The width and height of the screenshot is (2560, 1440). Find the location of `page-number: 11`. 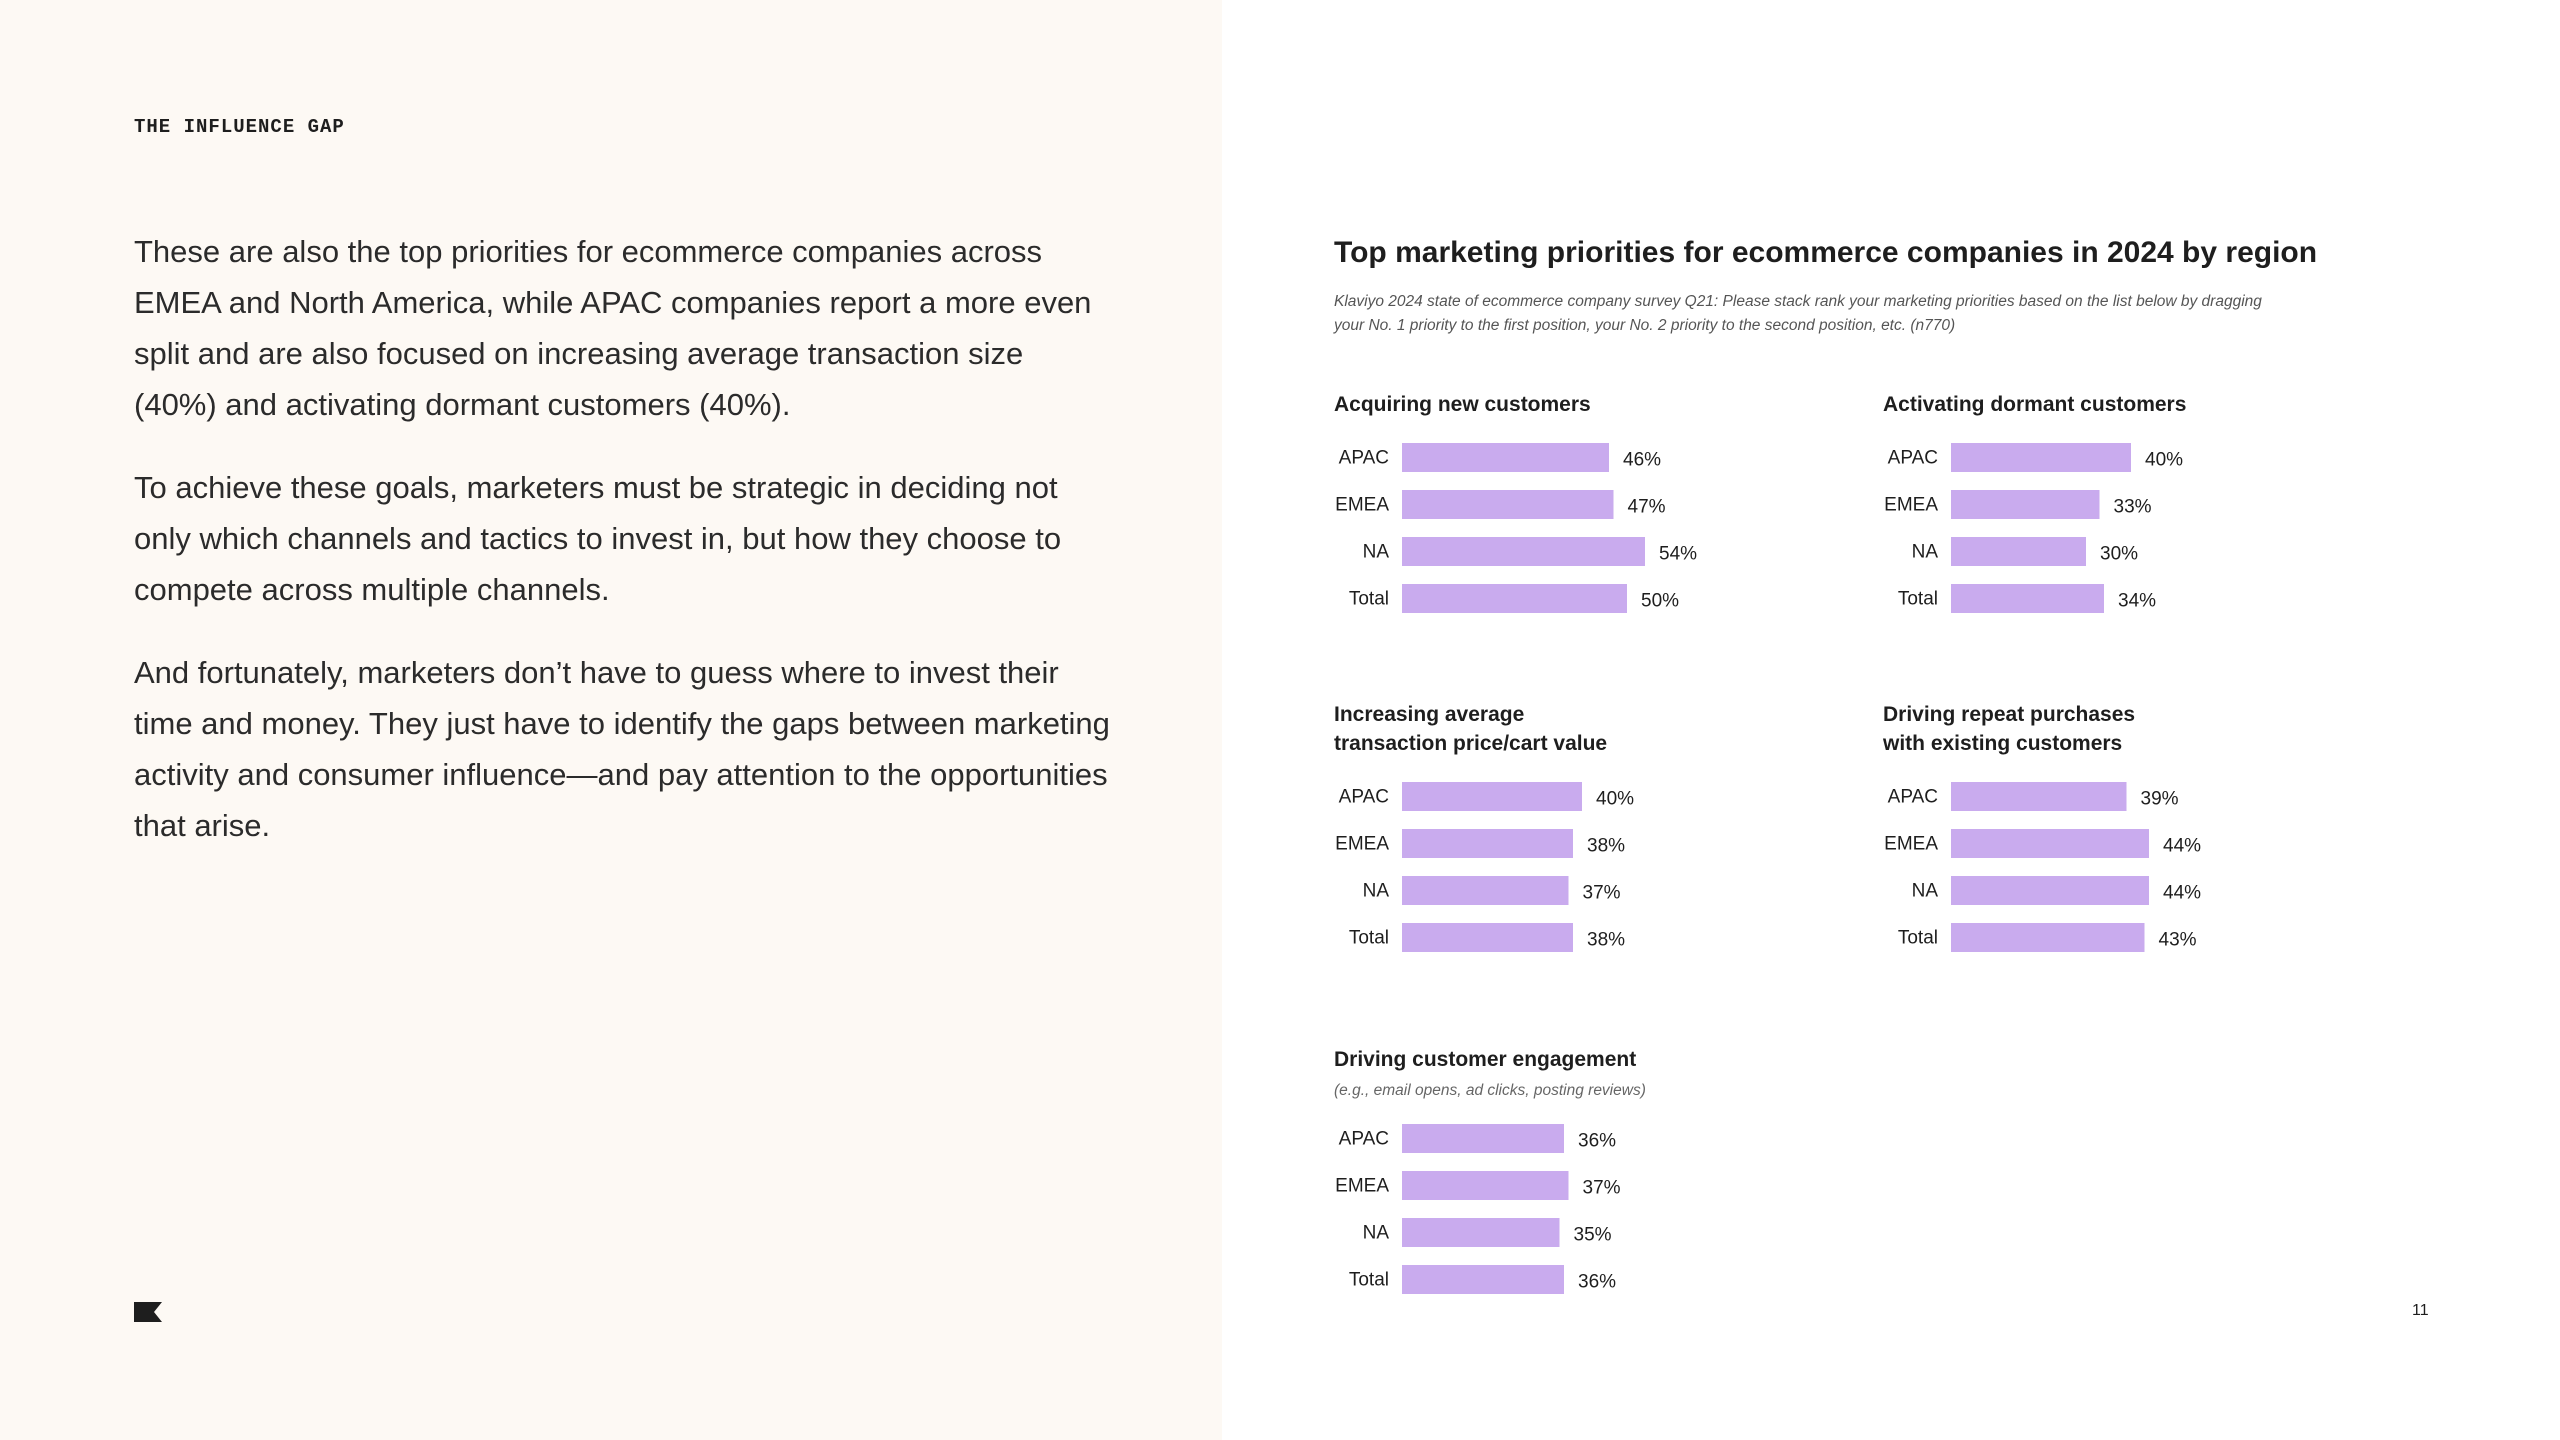

page-number: 11 is located at coordinates (2420, 1310).